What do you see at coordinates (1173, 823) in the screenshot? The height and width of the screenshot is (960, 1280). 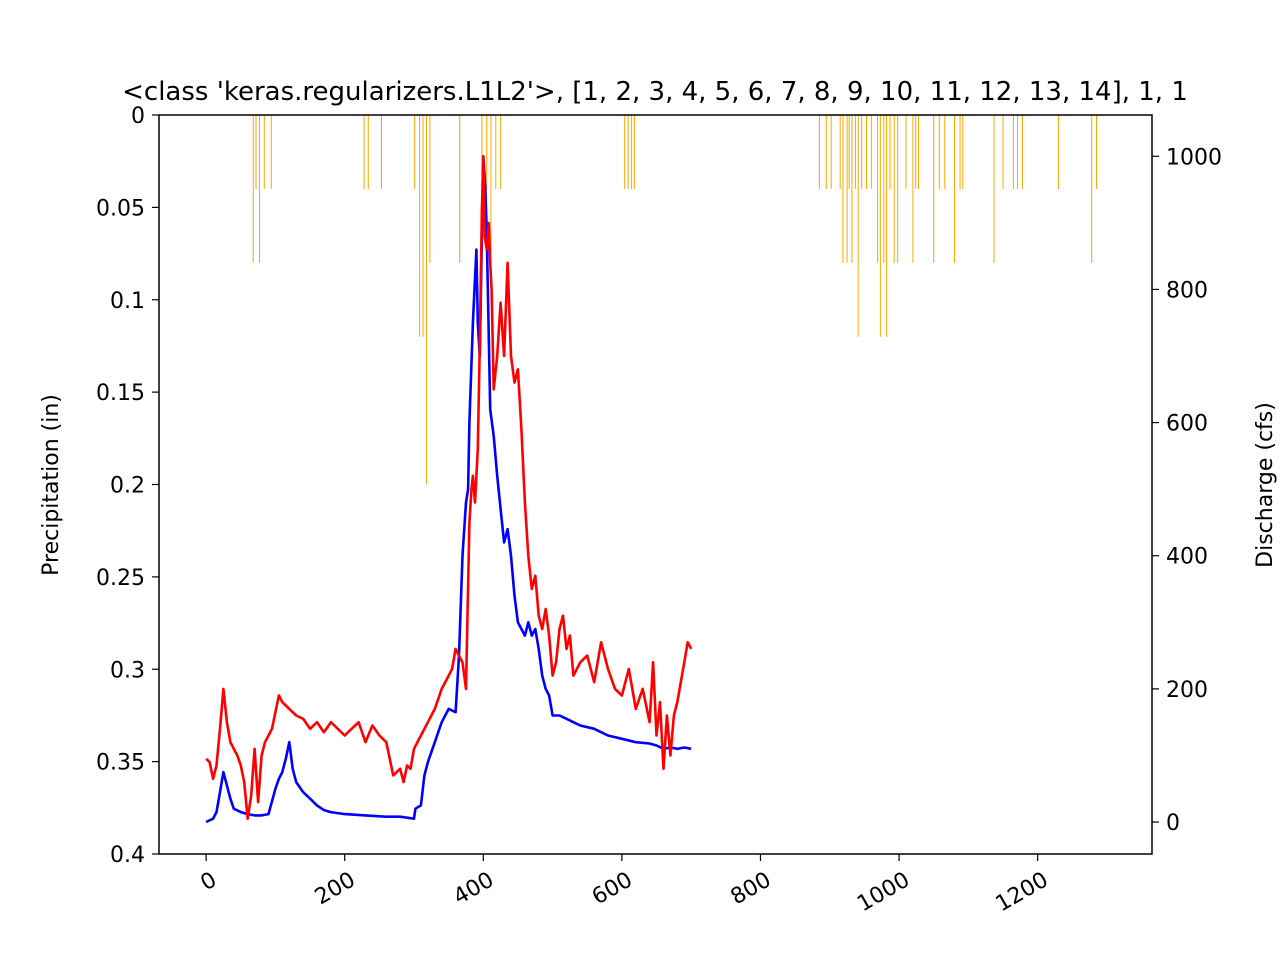 I see `discharge-tick-label: 0` at bounding box center [1173, 823].